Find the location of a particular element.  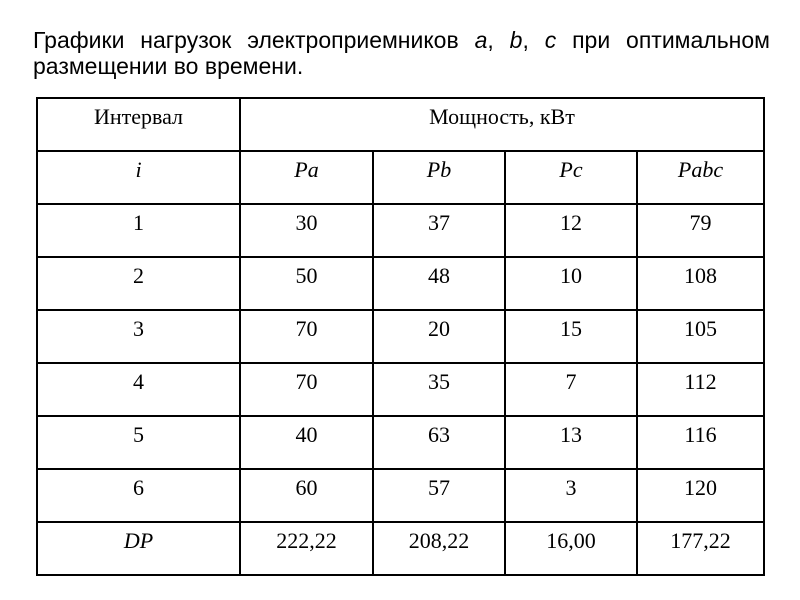

power-value-cell: 63 is located at coordinates (439, 442).